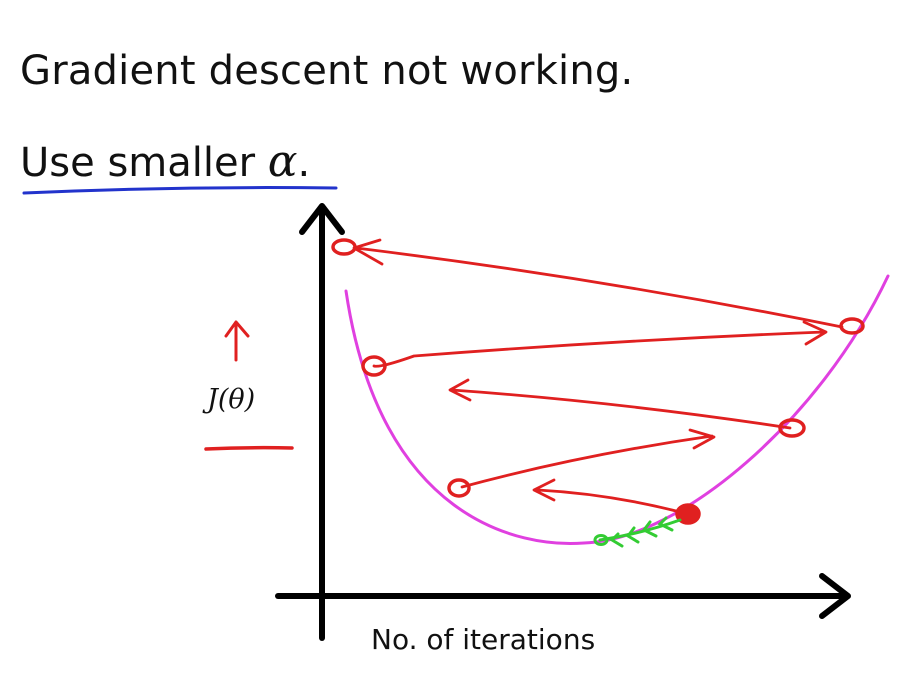 The width and height of the screenshot is (916, 684). Describe the element at coordinates (304, 163) in the screenshot. I see `subtitle-period: .` at that location.